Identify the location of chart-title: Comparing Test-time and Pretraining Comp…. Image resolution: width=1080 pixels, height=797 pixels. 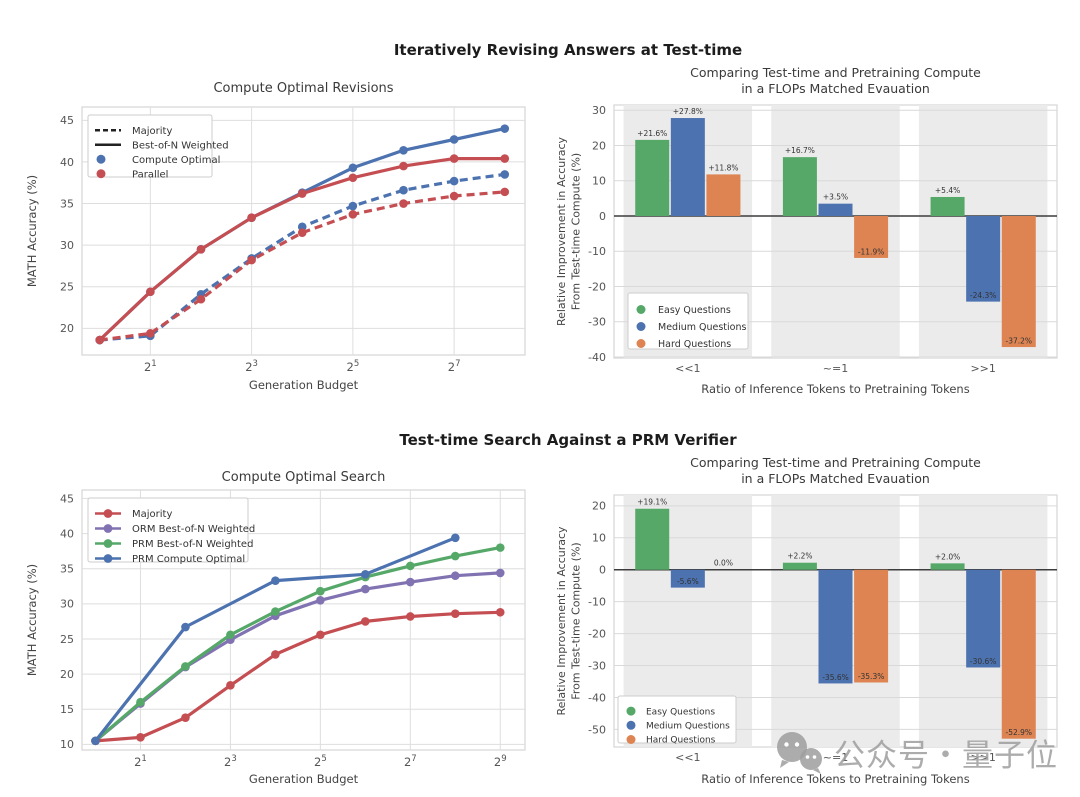
(835, 72).